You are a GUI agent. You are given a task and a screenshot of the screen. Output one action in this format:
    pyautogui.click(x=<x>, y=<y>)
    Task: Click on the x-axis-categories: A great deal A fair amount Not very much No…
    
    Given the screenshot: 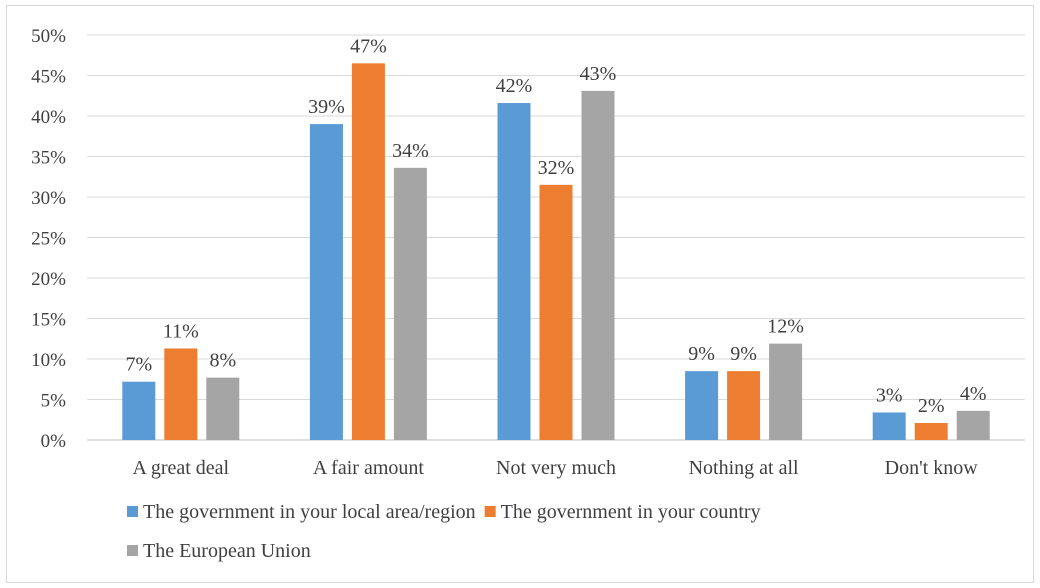 What is the action you would take?
    pyautogui.click(x=555, y=468)
    